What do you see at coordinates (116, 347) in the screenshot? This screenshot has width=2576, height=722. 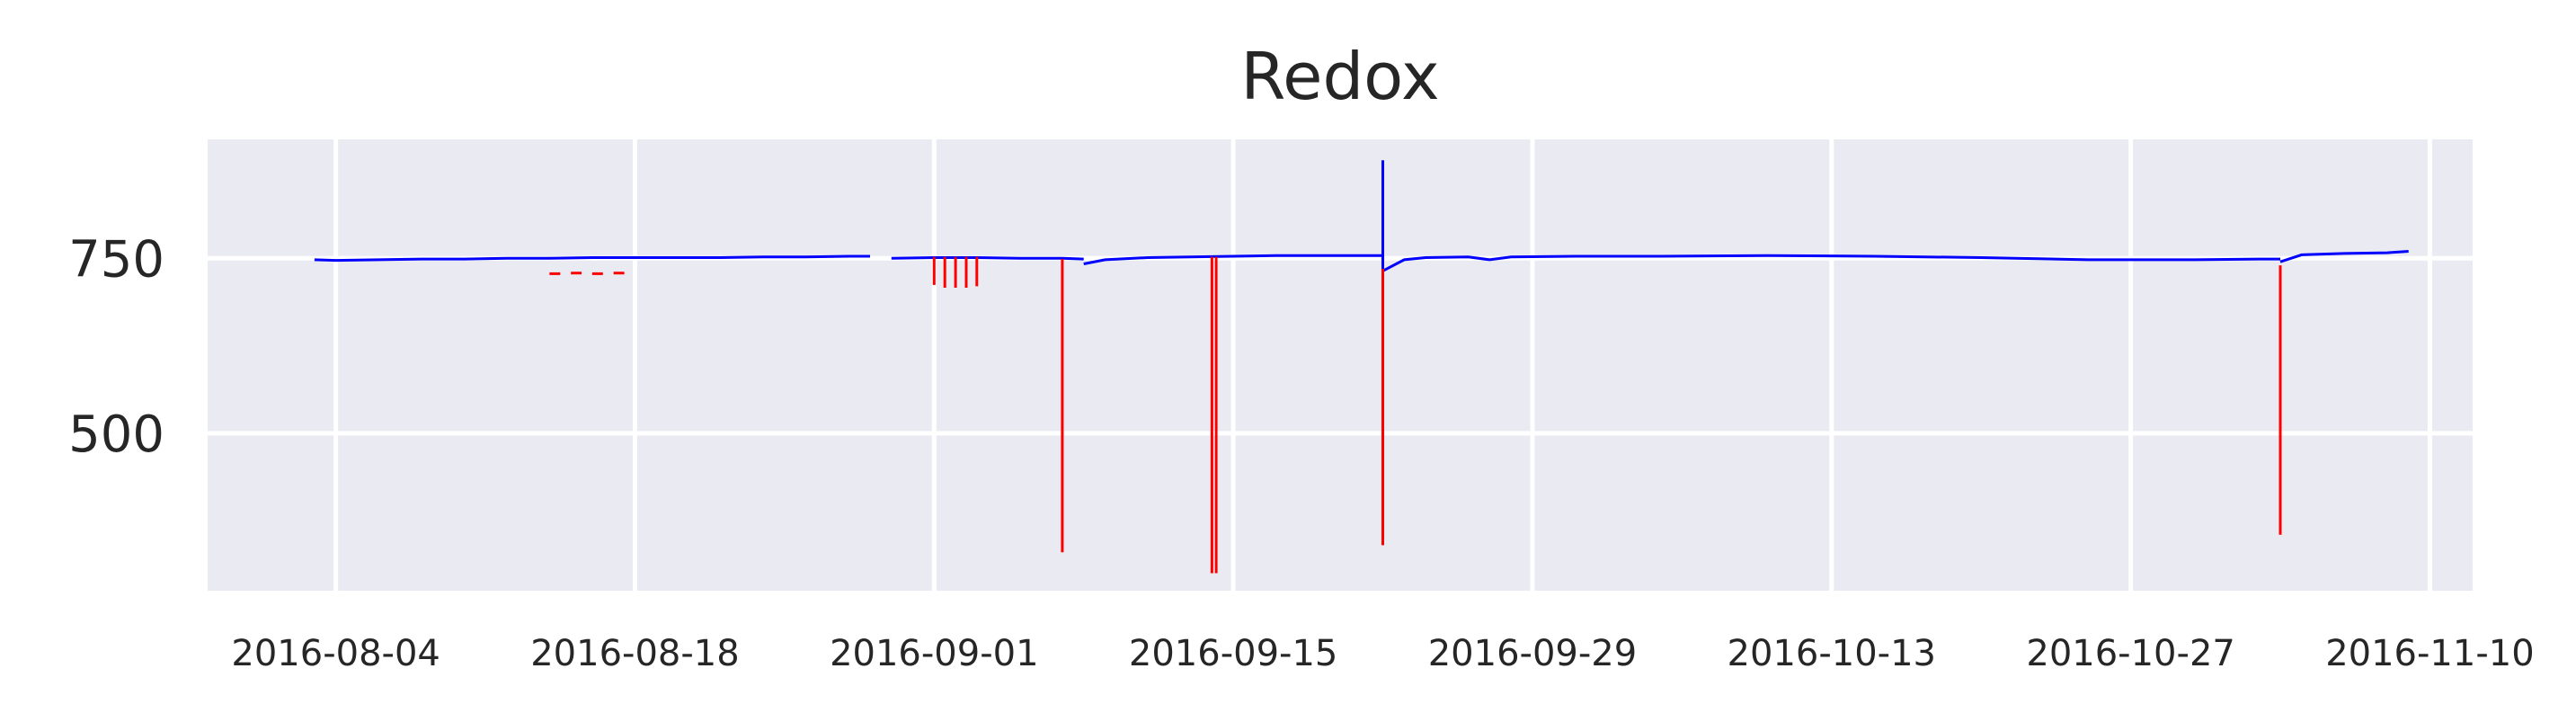 I see `y-tick-labels: 500 750` at bounding box center [116, 347].